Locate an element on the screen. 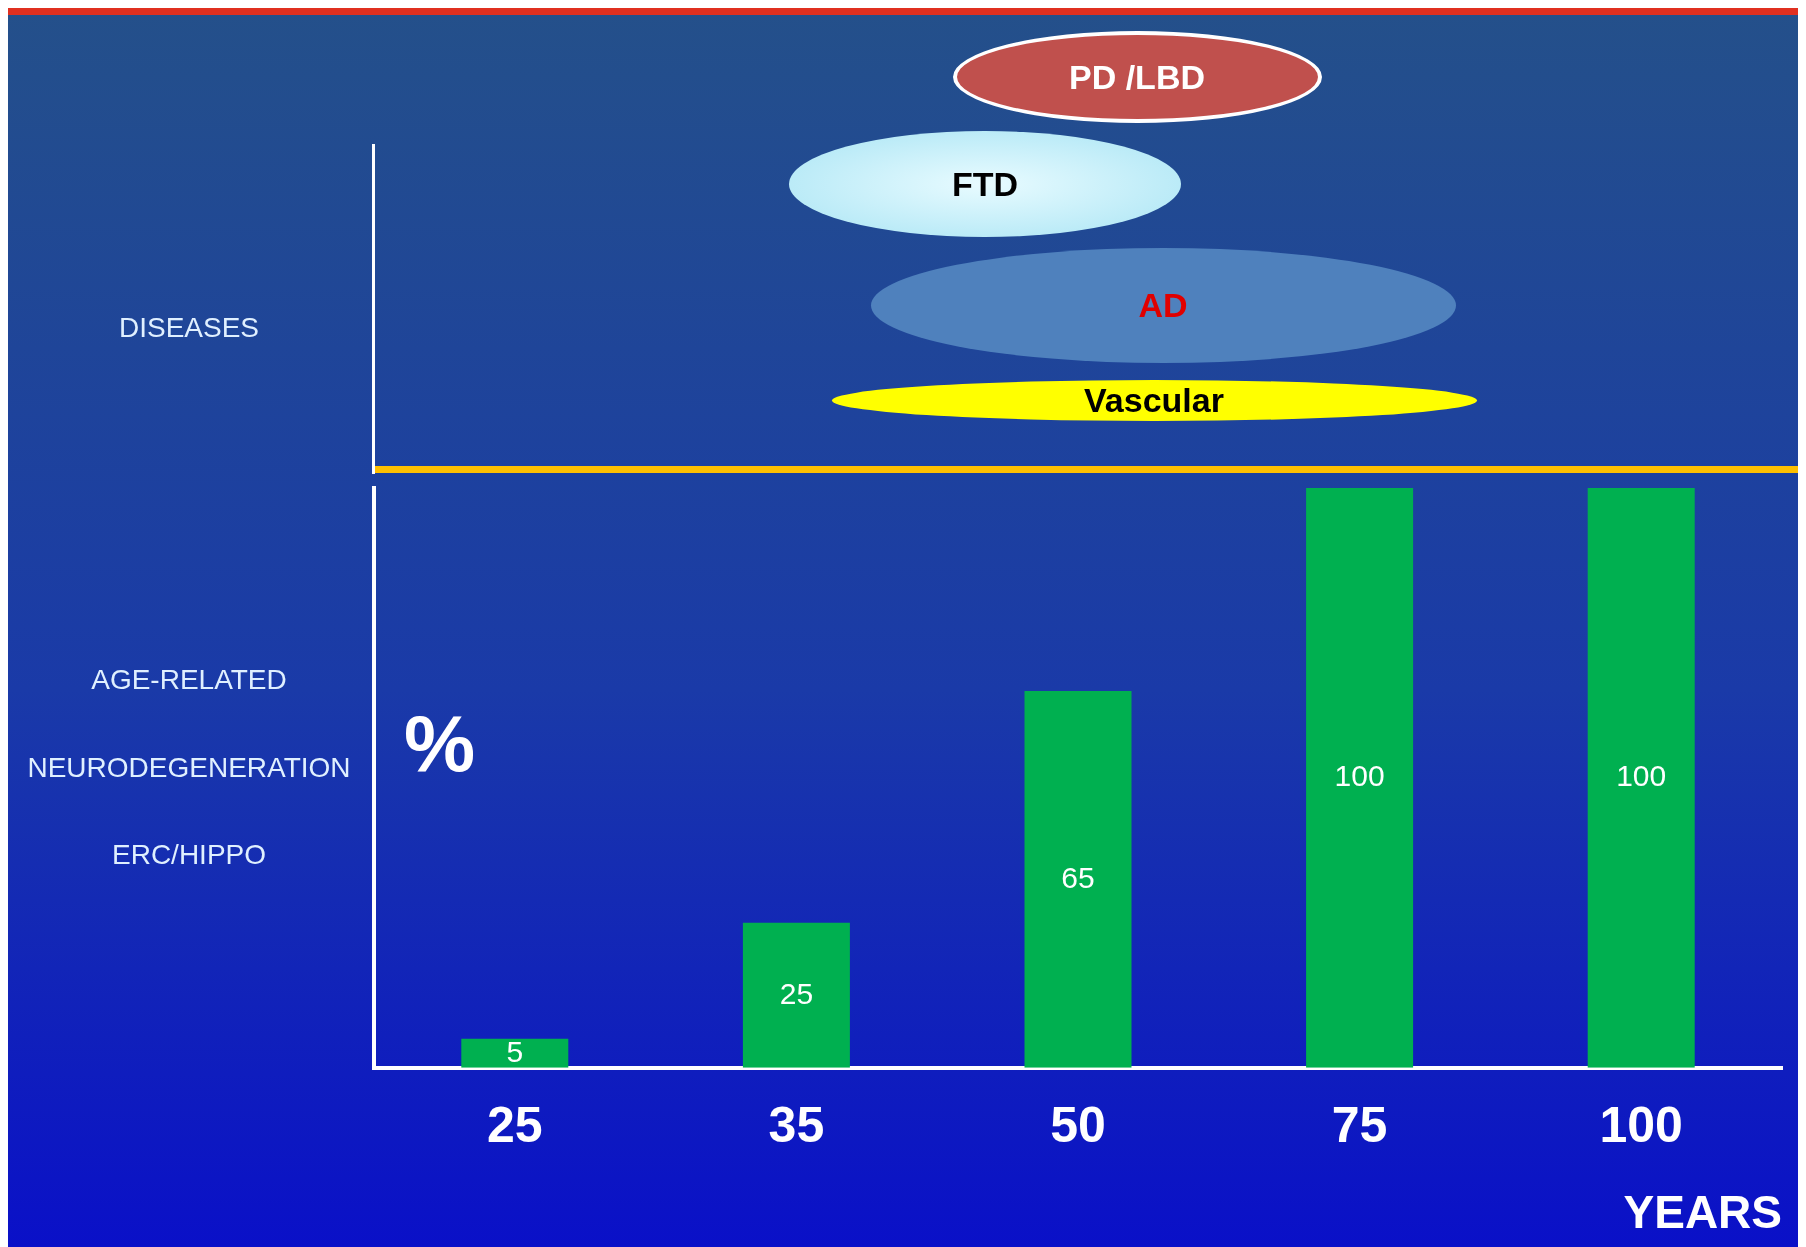 The image size is (1806, 1247). text: Vascular is located at coordinates (1154, 400).